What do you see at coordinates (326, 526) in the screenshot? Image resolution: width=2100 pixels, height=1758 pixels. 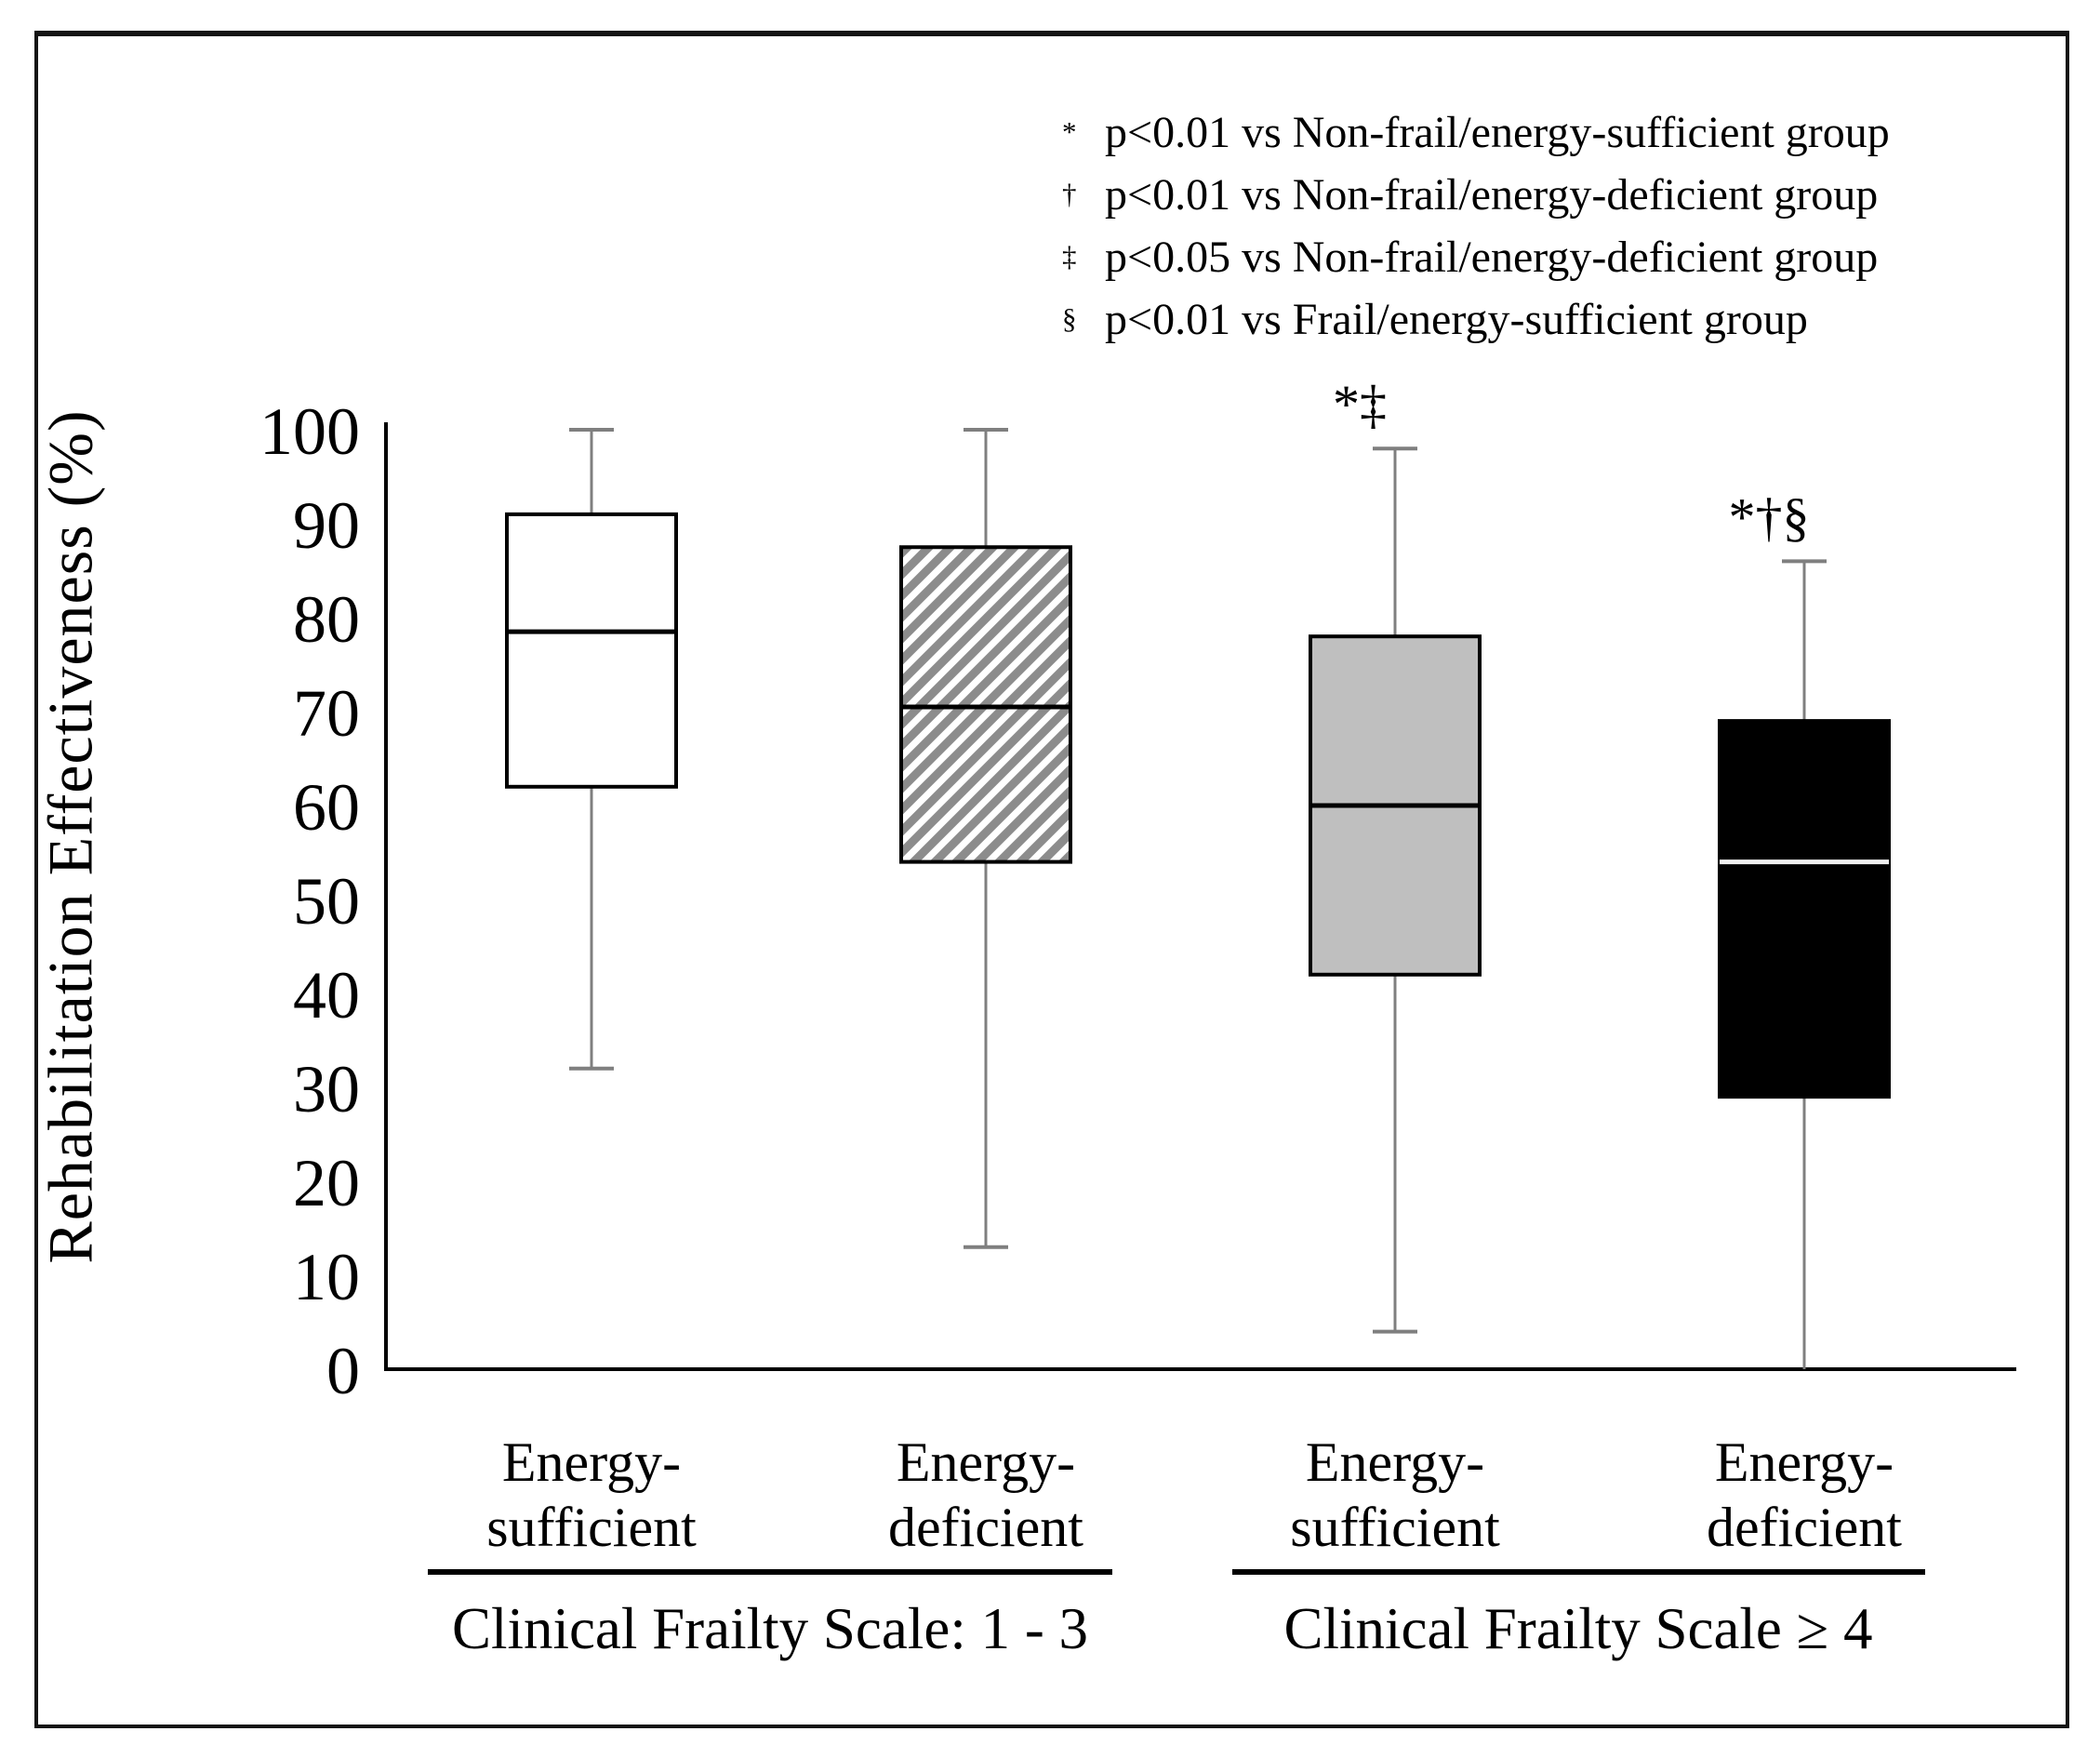 I see `y-tick-label-90: 90` at bounding box center [326, 526].